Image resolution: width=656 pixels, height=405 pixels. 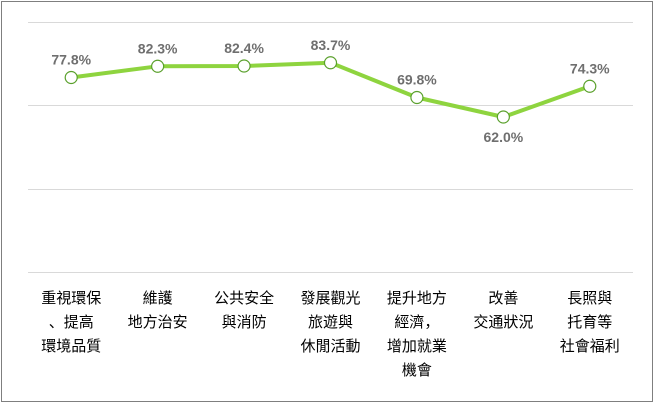 I want to click on category-label-4-line-3: 機會, so click(x=417, y=370).